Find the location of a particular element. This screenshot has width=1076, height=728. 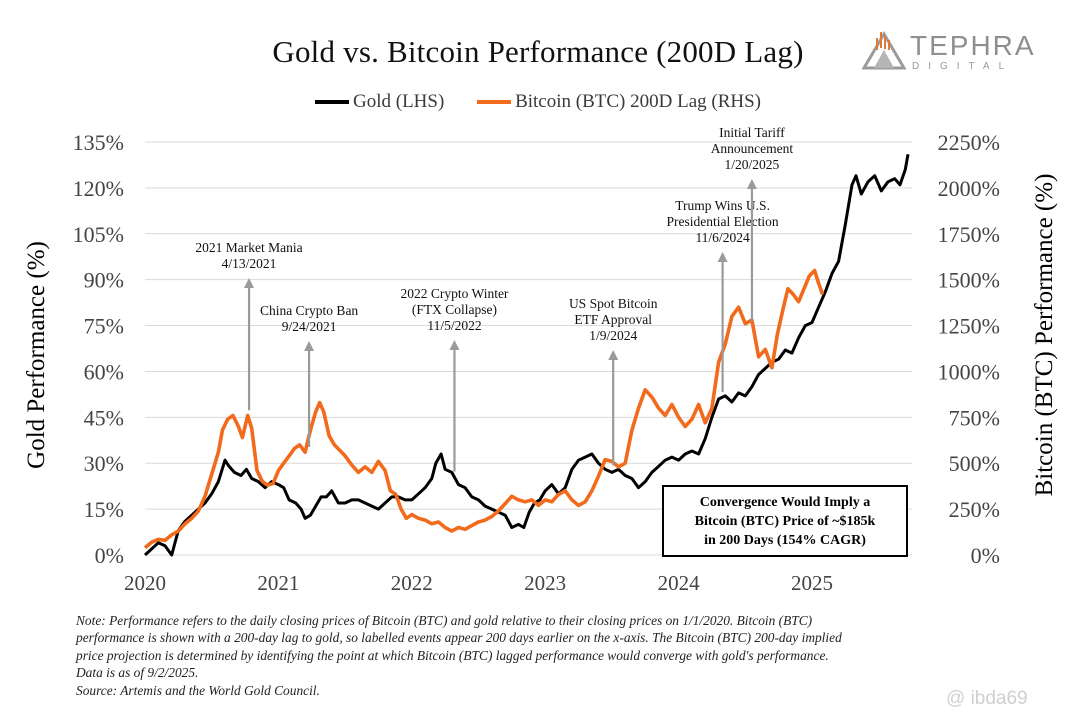

legend-item-bitcoin: Bitcoin (BTC) 200D Lag (RHS) is located at coordinates (619, 102).